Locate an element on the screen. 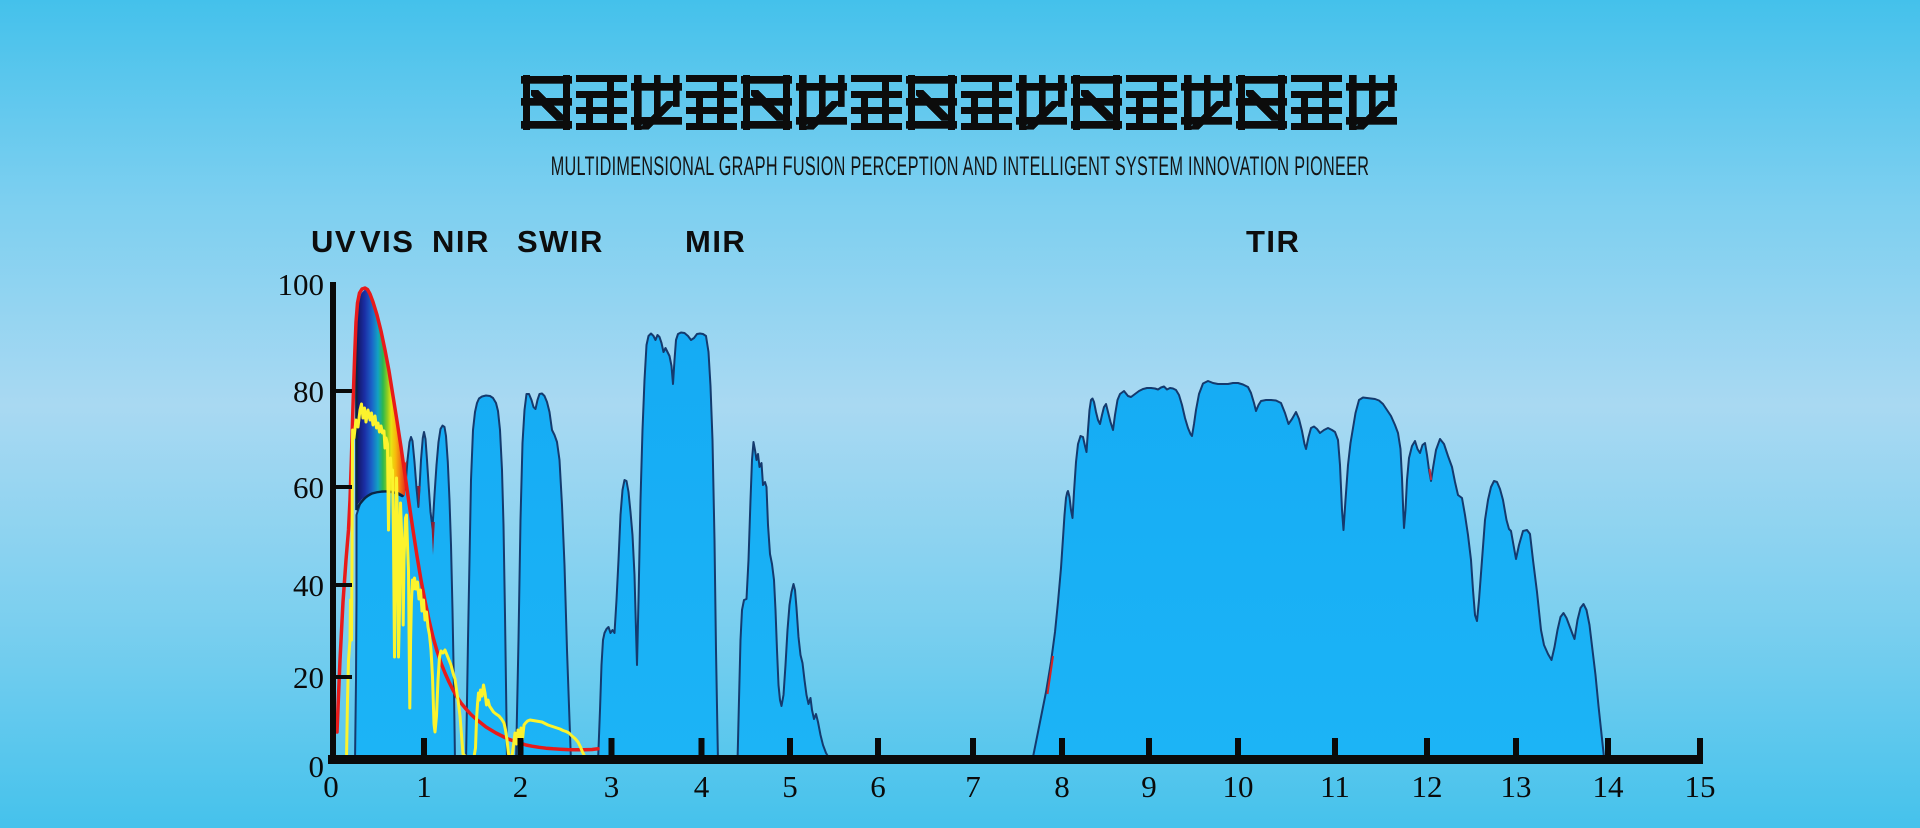 This screenshot has width=1920, height=828. svg-text: 1 is located at coordinates (424, 786).